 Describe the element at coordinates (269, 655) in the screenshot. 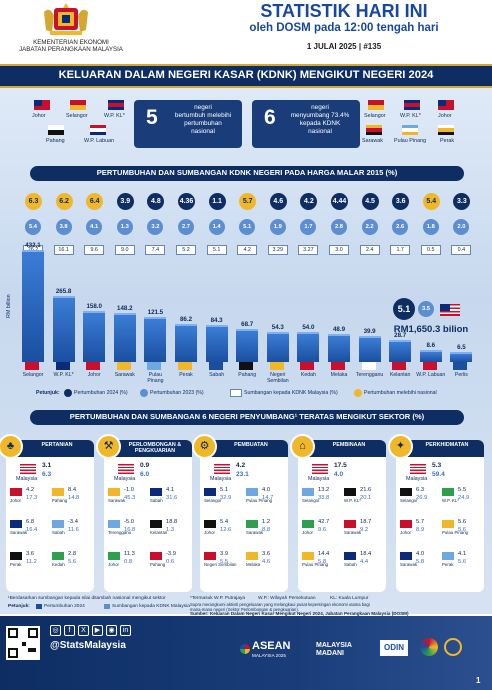

I see `asean-sub: MALAYSIA 2025` at that location.